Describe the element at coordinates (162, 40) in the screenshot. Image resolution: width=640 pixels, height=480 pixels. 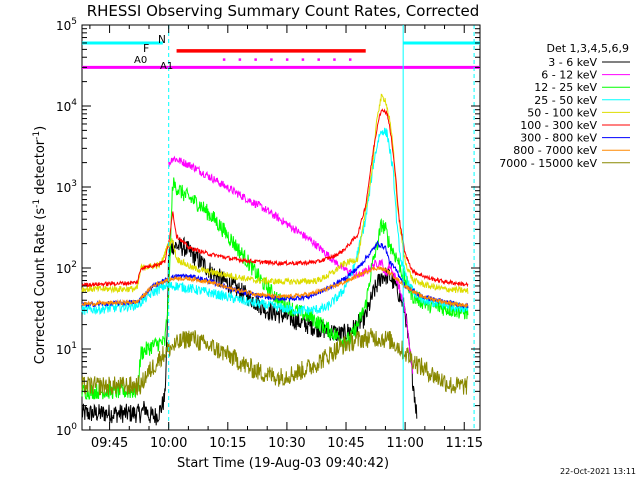
I see `night-label: N` at that location.